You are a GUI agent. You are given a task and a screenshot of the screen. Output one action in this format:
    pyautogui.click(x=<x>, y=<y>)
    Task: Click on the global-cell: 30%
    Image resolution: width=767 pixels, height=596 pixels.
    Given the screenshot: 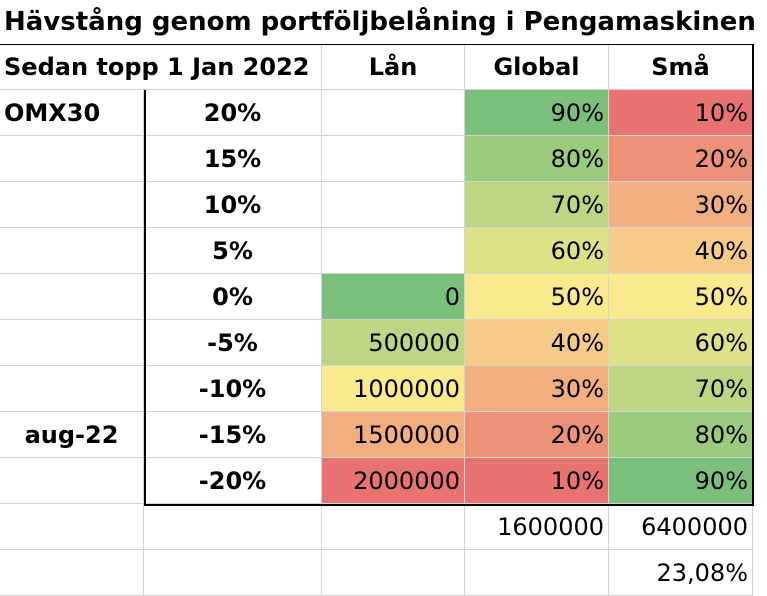 What is the action you would take?
    pyautogui.click(x=537, y=389)
    